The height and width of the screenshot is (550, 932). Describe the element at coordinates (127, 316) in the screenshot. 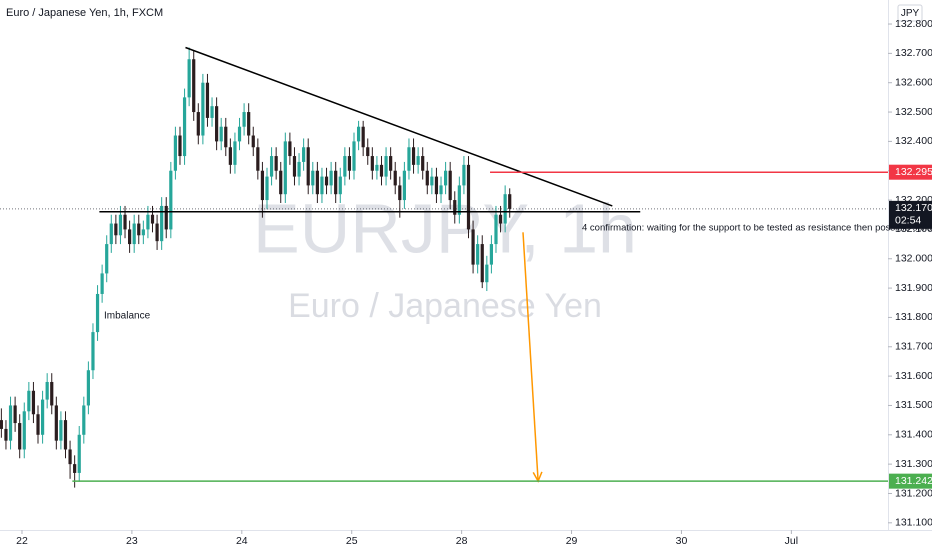

I see `annotation: Imbalance` at that location.